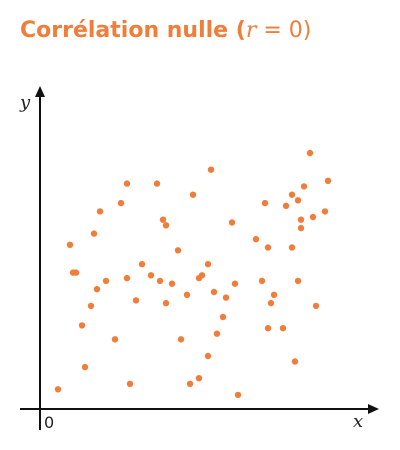 The width and height of the screenshot is (400, 450). I want to click on x-axis-arrow, so click(373, 409).